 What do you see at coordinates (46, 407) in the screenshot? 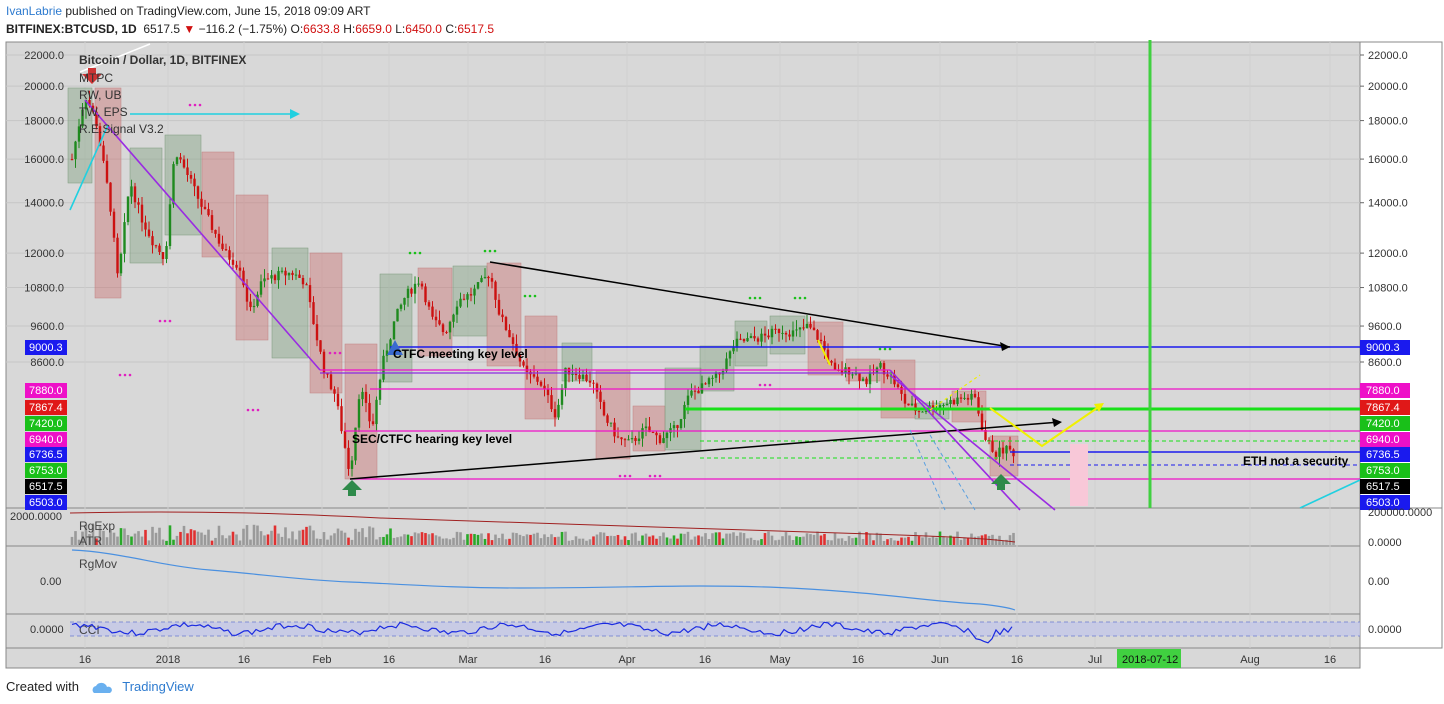
I see `left-price-badge` at bounding box center [46, 407].